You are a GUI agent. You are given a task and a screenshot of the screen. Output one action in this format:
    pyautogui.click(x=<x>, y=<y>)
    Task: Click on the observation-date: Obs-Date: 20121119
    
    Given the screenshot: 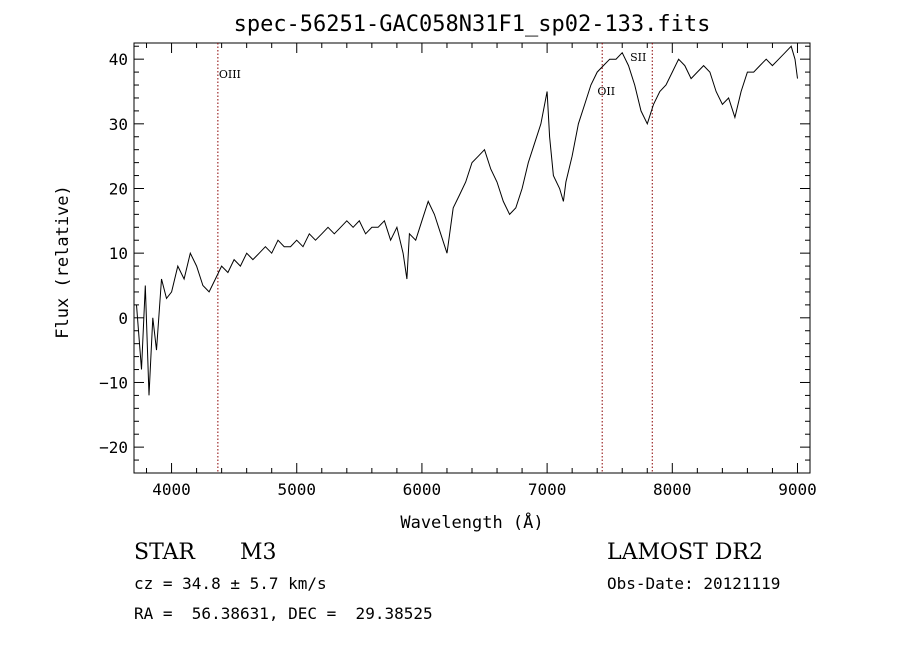 What is the action you would take?
    pyautogui.click(x=694, y=583)
    